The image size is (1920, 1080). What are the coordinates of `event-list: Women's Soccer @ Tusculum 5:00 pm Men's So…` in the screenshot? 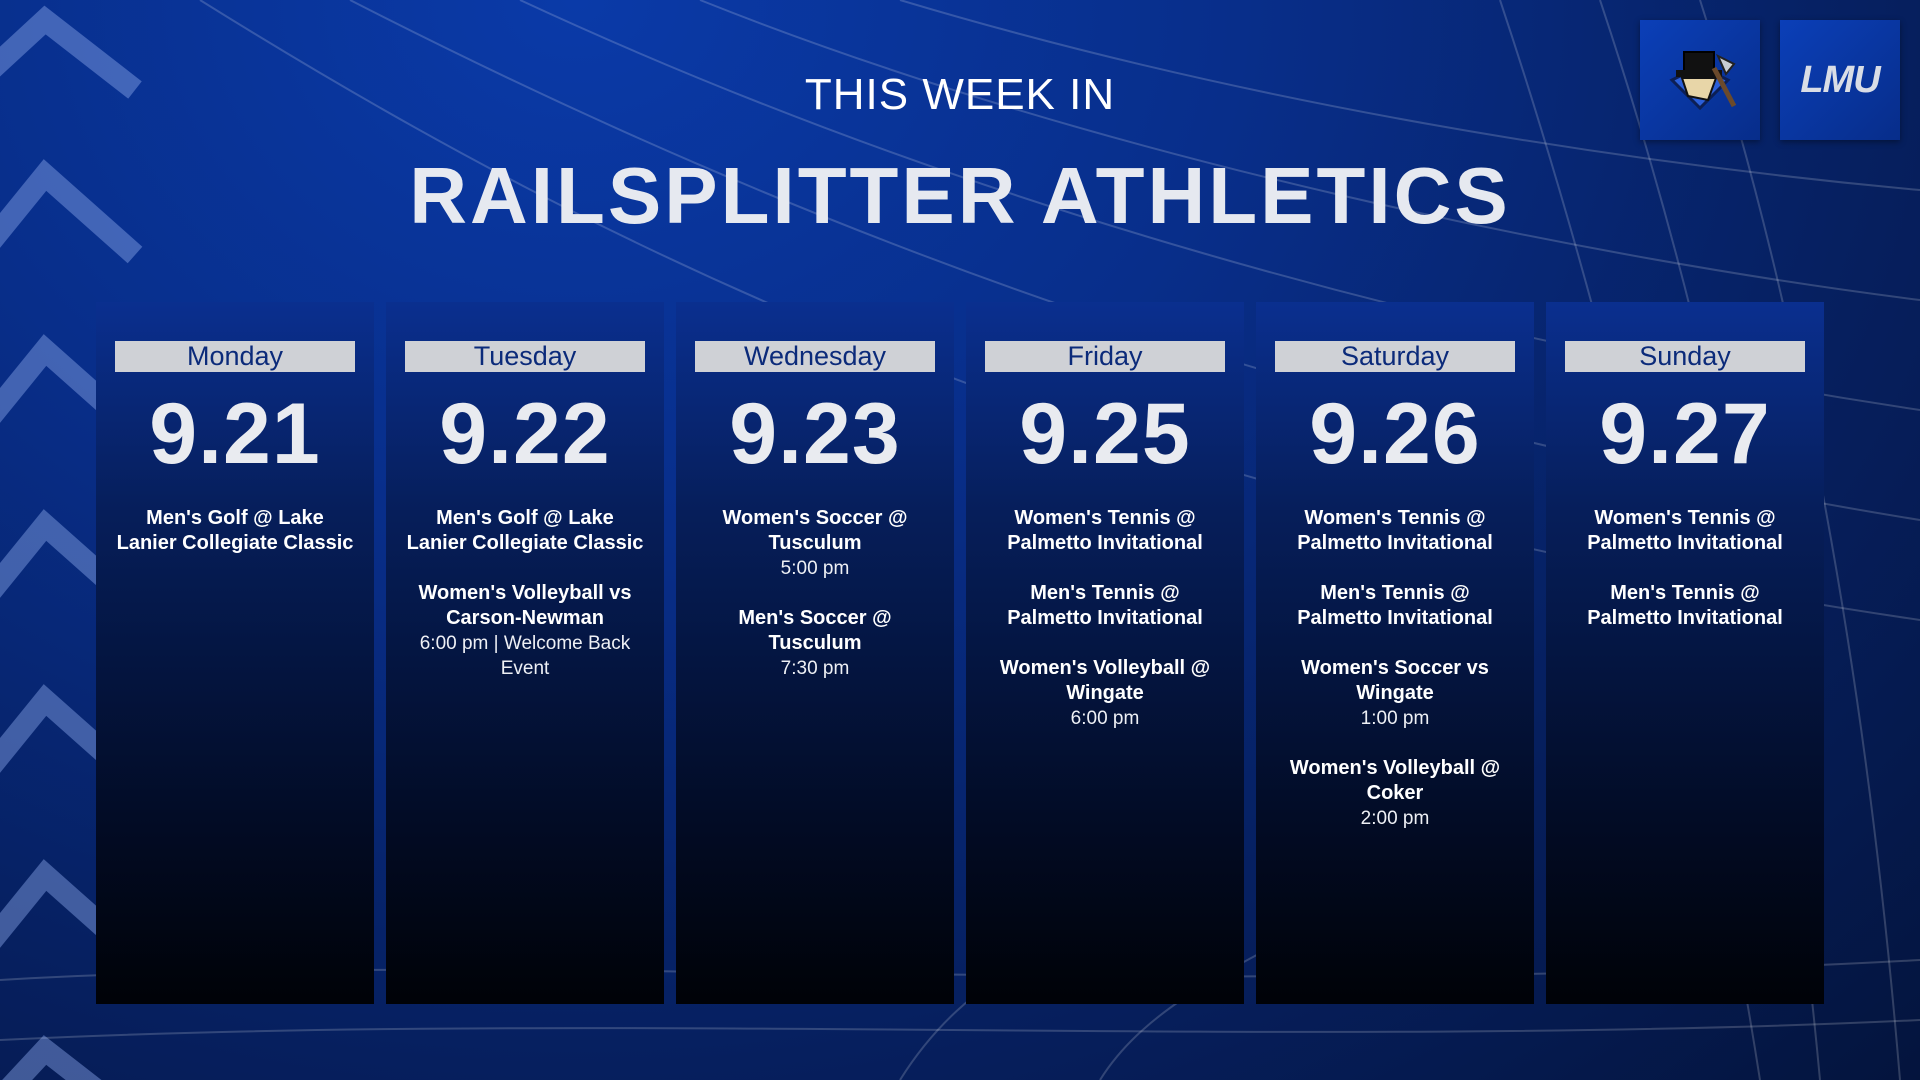 It's located at (815, 593).